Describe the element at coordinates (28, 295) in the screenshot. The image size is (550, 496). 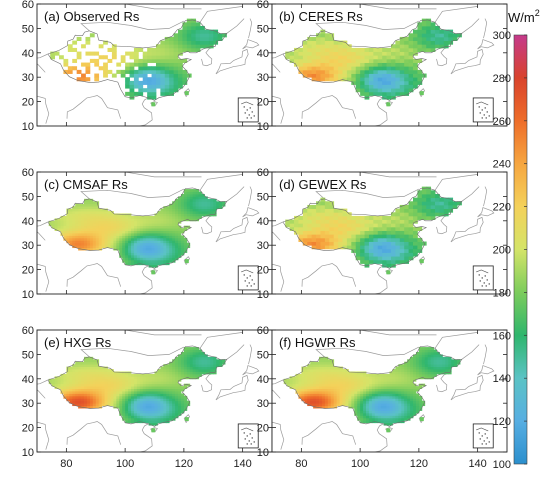
I see `y-tick-label: 10` at that location.